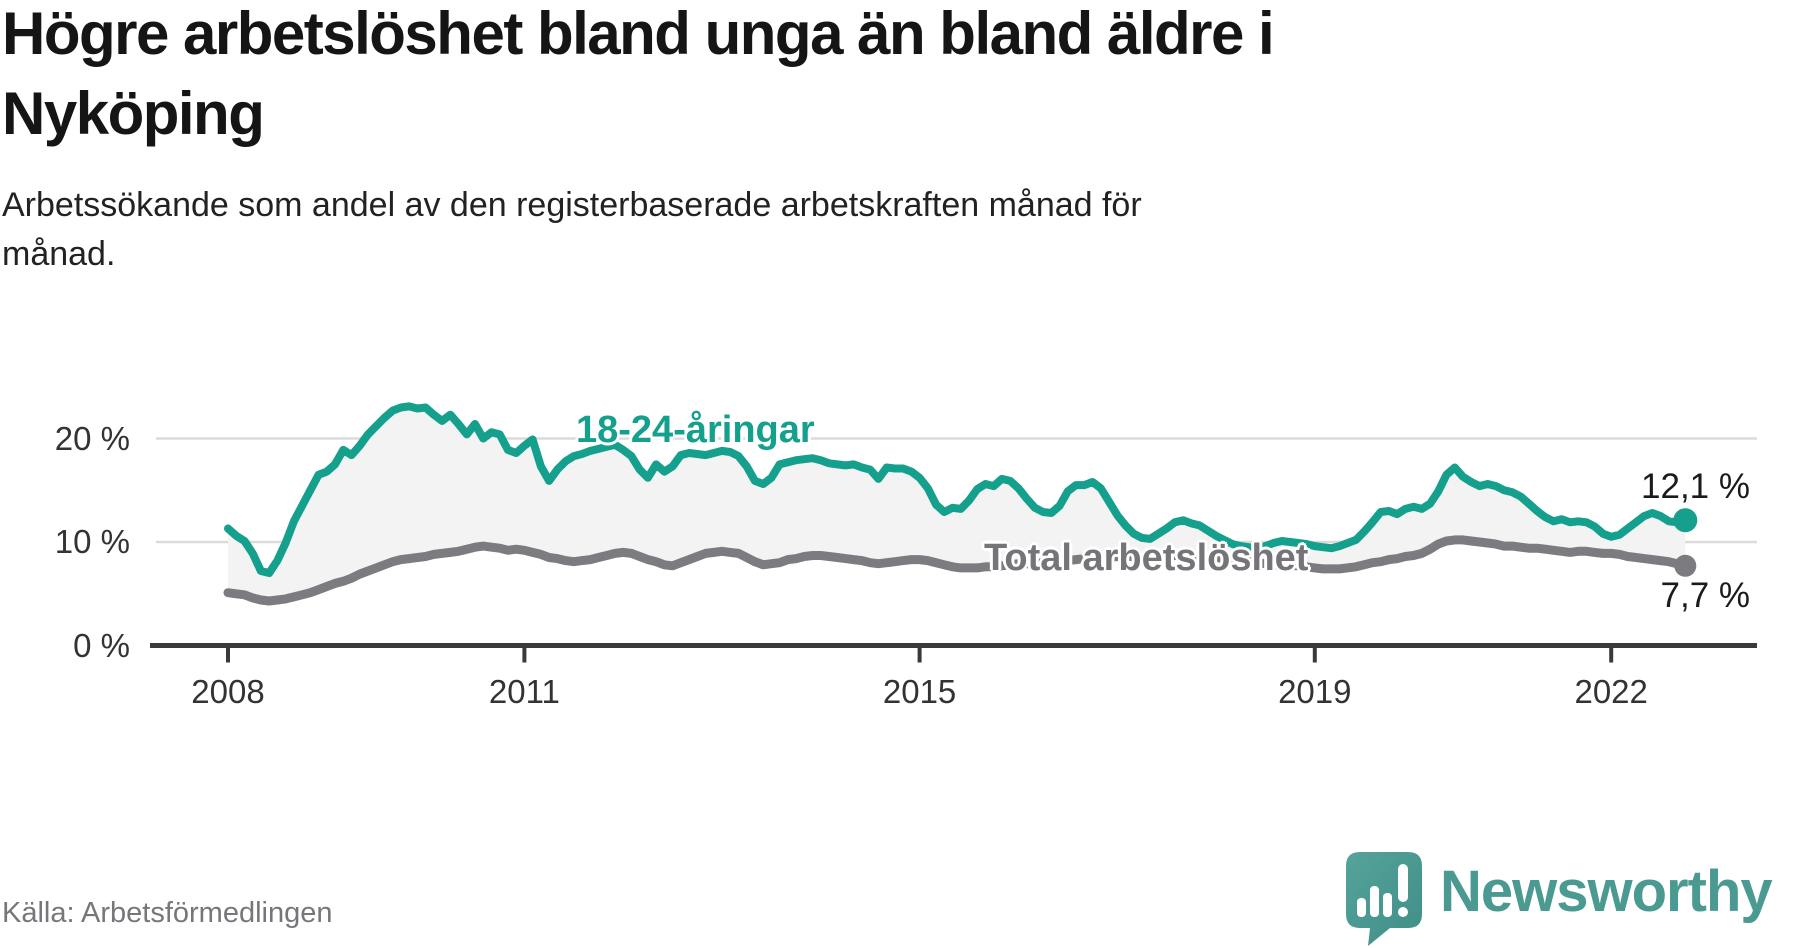 The height and width of the screenshot is (948, 1800). What do you see at coordinates (695, 430) in the screenshot?
I see `series-label-youth: 18-24-åringar` at bounding box center [695, 430].